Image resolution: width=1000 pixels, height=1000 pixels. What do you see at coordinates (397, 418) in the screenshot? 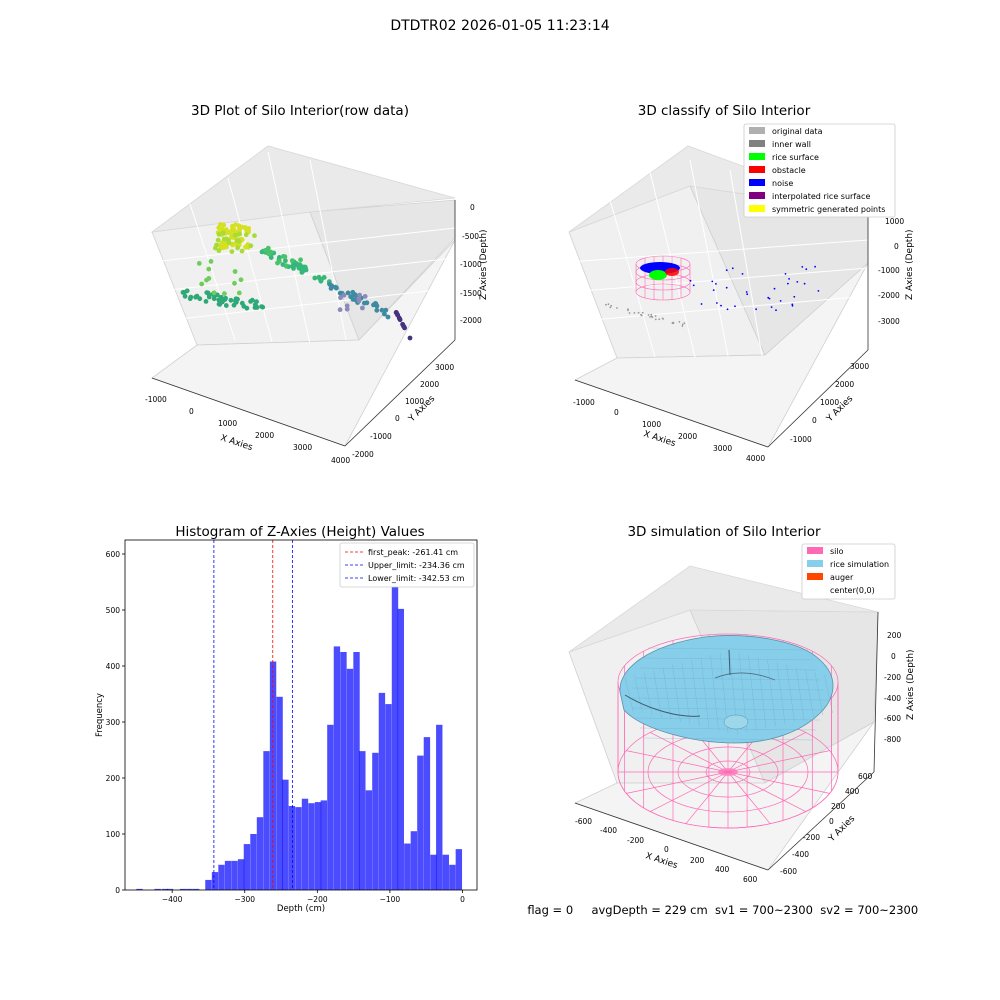
I see `p1-ytick-2: 0` at bounding box center [397, 418].